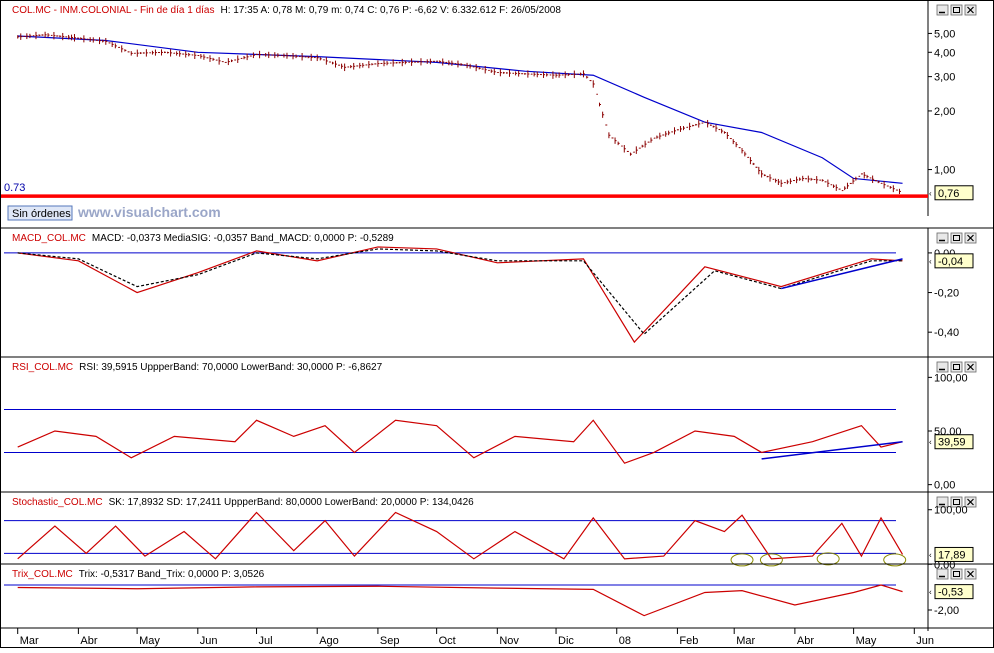 The image size is (994, 653). I want to click on x-tick-label: Nov, so click(509, 641).